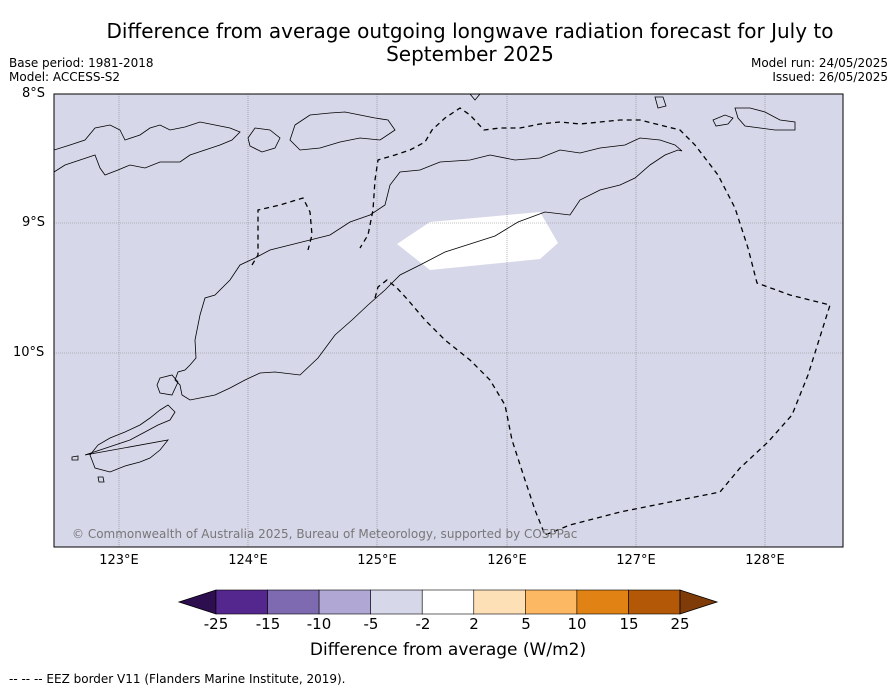 Image resolution: width=896 pixels, height=690 pixels. What do you see at coordinates (34, 222) in the screenshot?
I see `lat-label-9s: 9°S` at bounding box center [34, 222].